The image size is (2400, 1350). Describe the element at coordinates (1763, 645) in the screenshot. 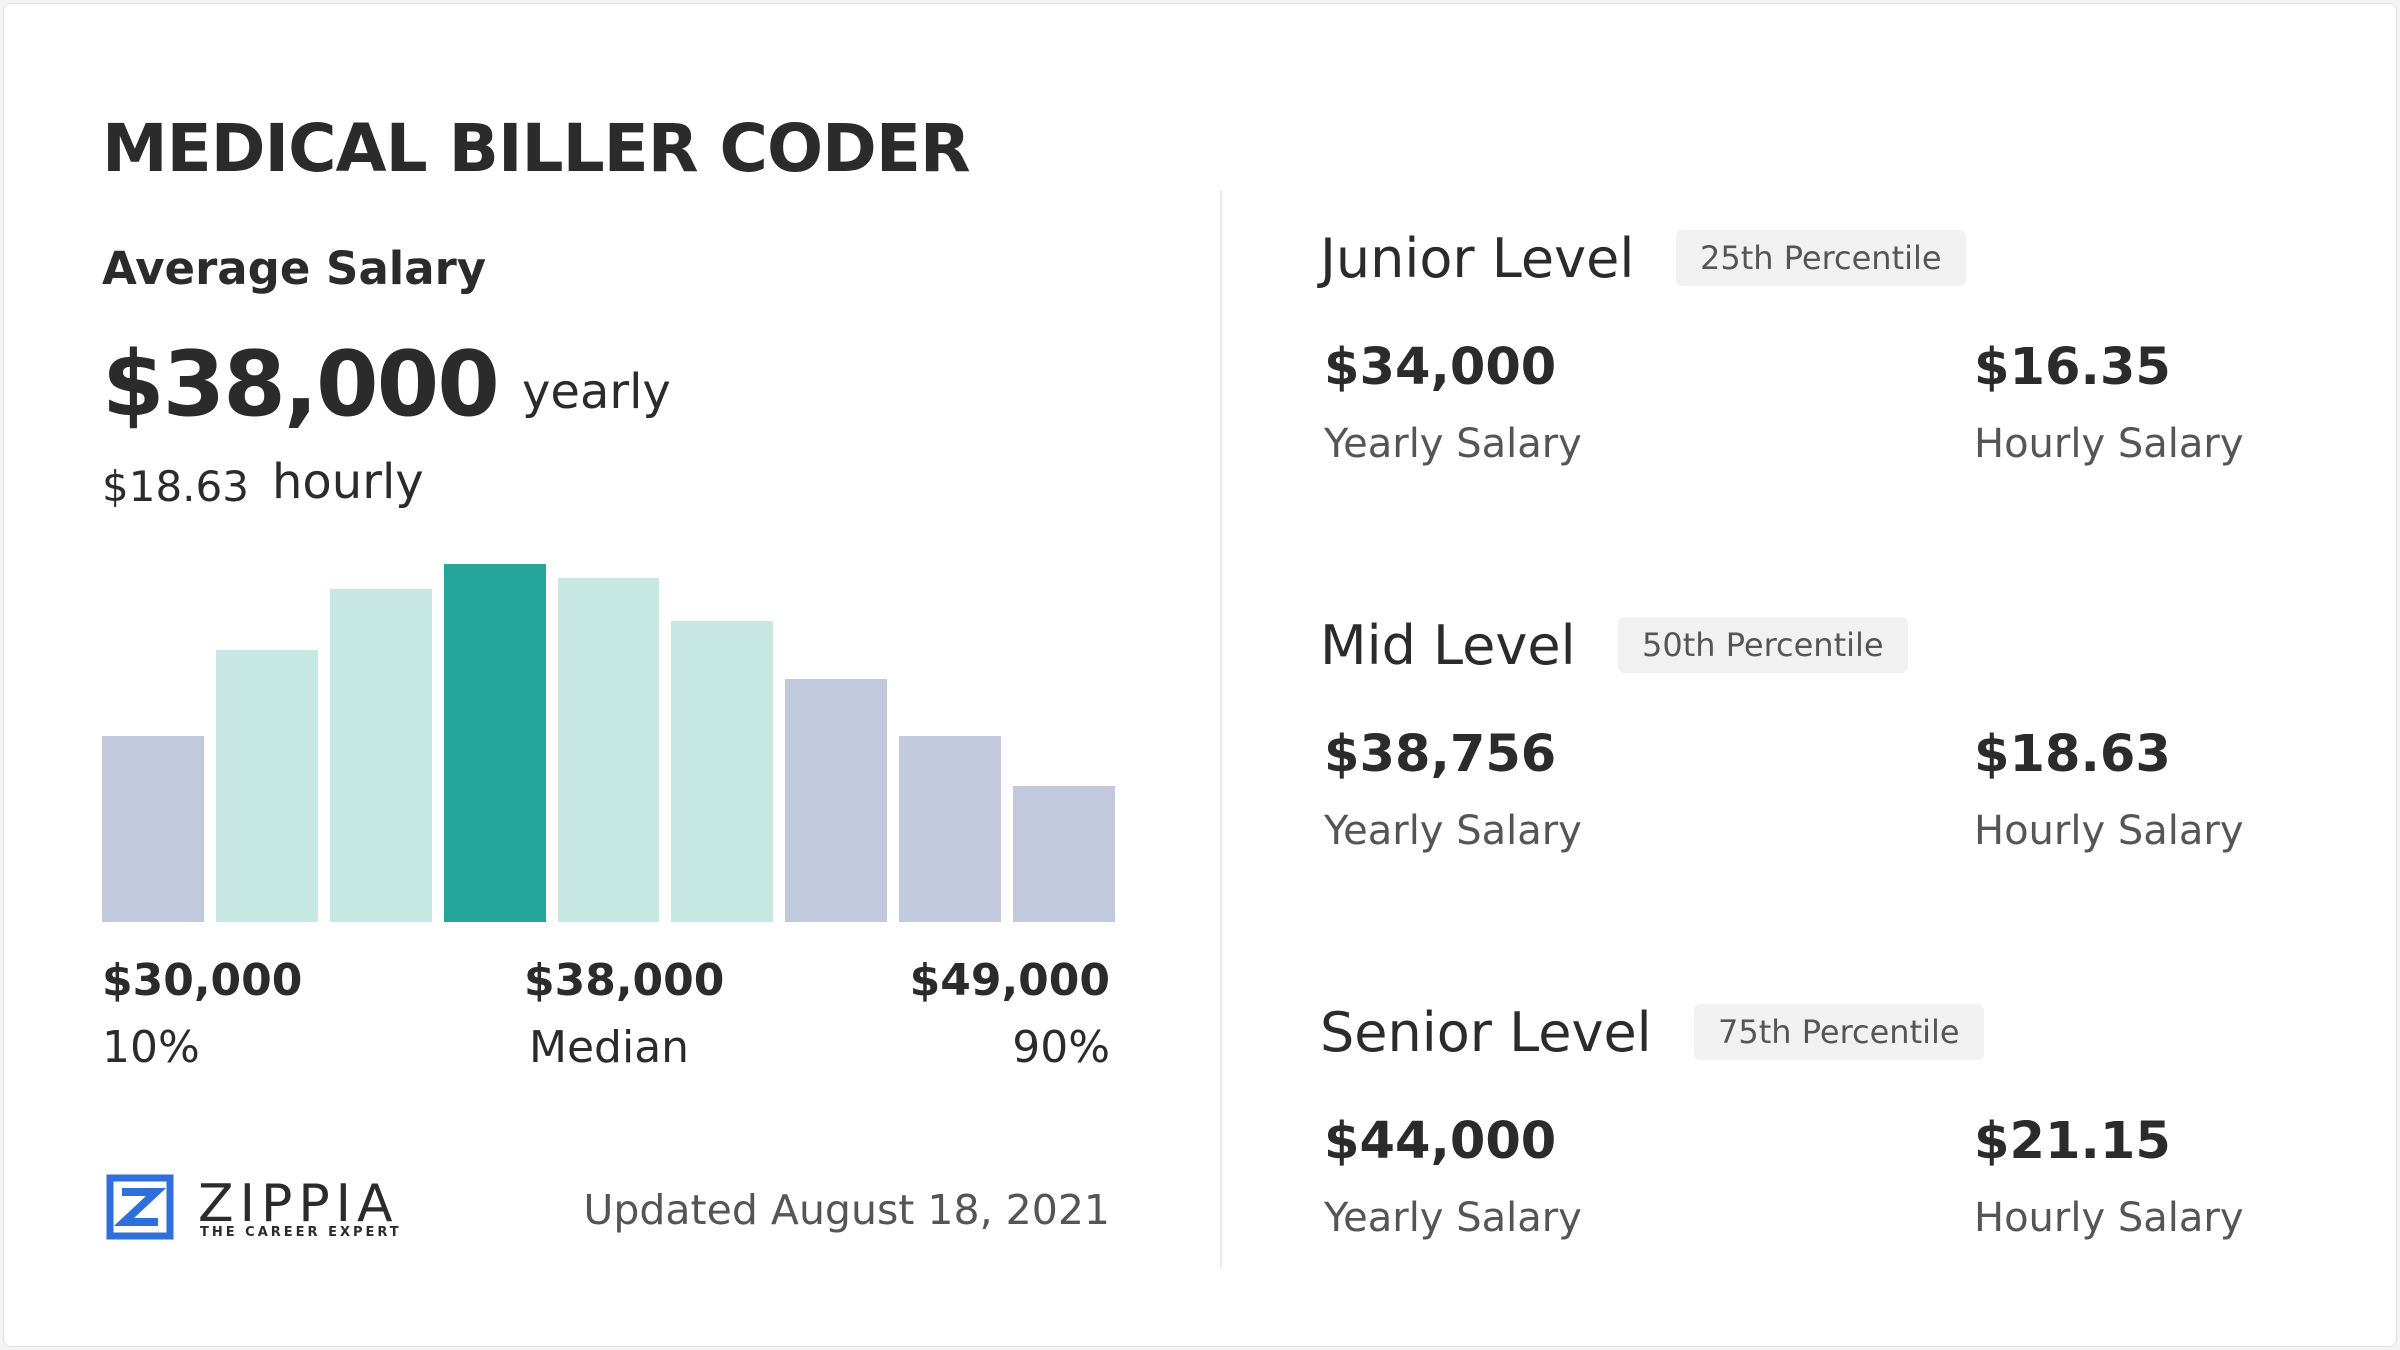

I see `percentile-badge: 50th Percentile` at that location.